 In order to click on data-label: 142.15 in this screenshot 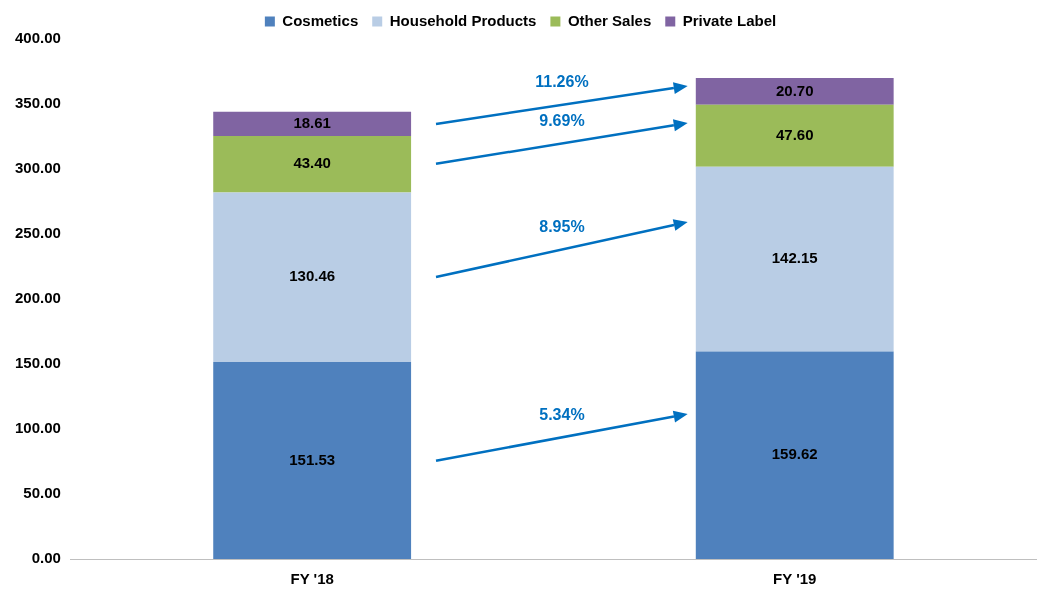, I will do `click(794, 258)`.